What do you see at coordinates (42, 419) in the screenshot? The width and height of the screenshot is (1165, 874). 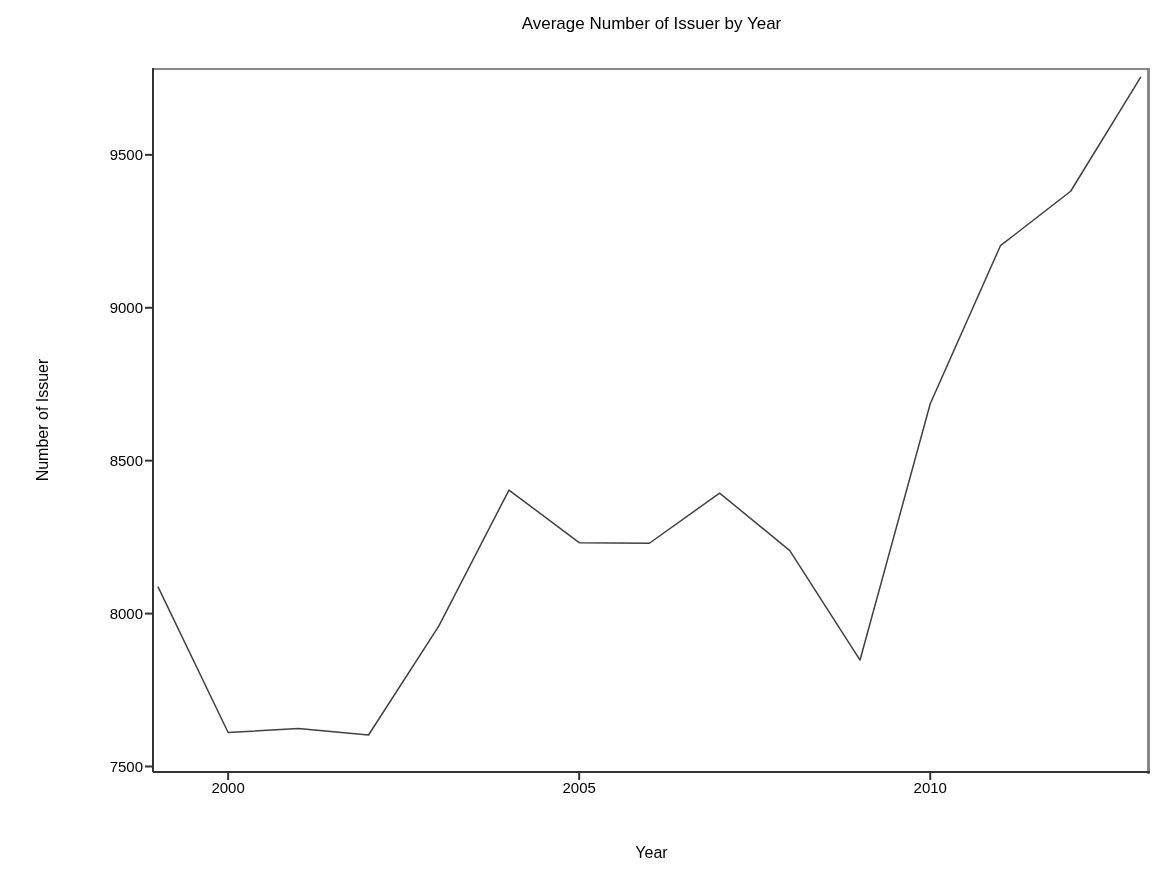 I see `y-axis-title: Number of Issuer` at bounding box center [42, 419].